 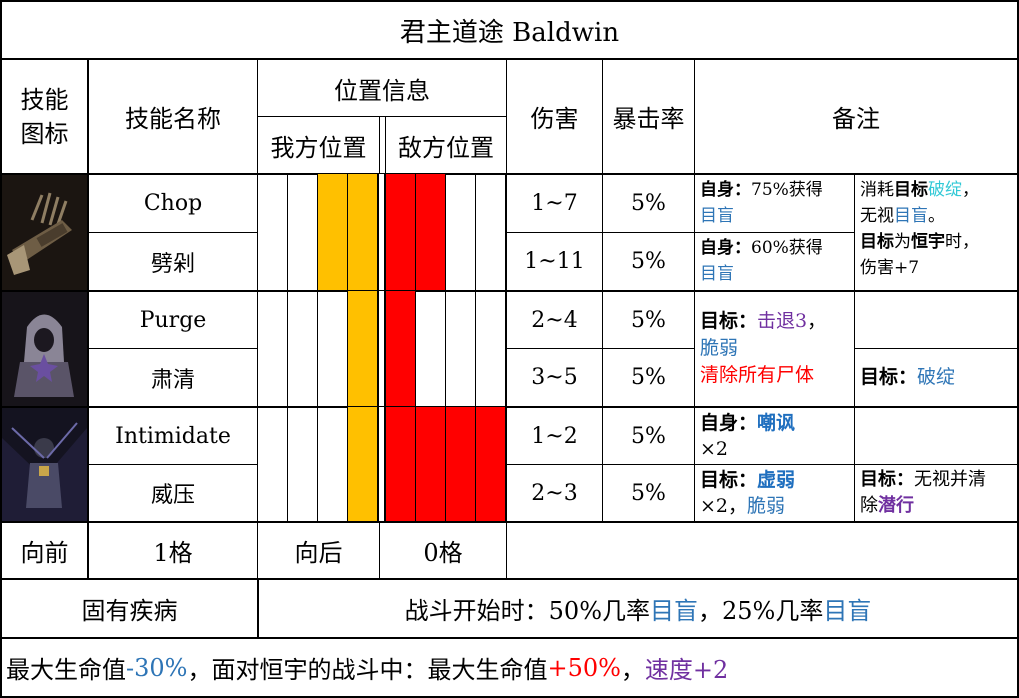 What do you see at coordinates (962, 242) in the screenshot?
I see `note-text: 时，` at bounding box center [962, 242].